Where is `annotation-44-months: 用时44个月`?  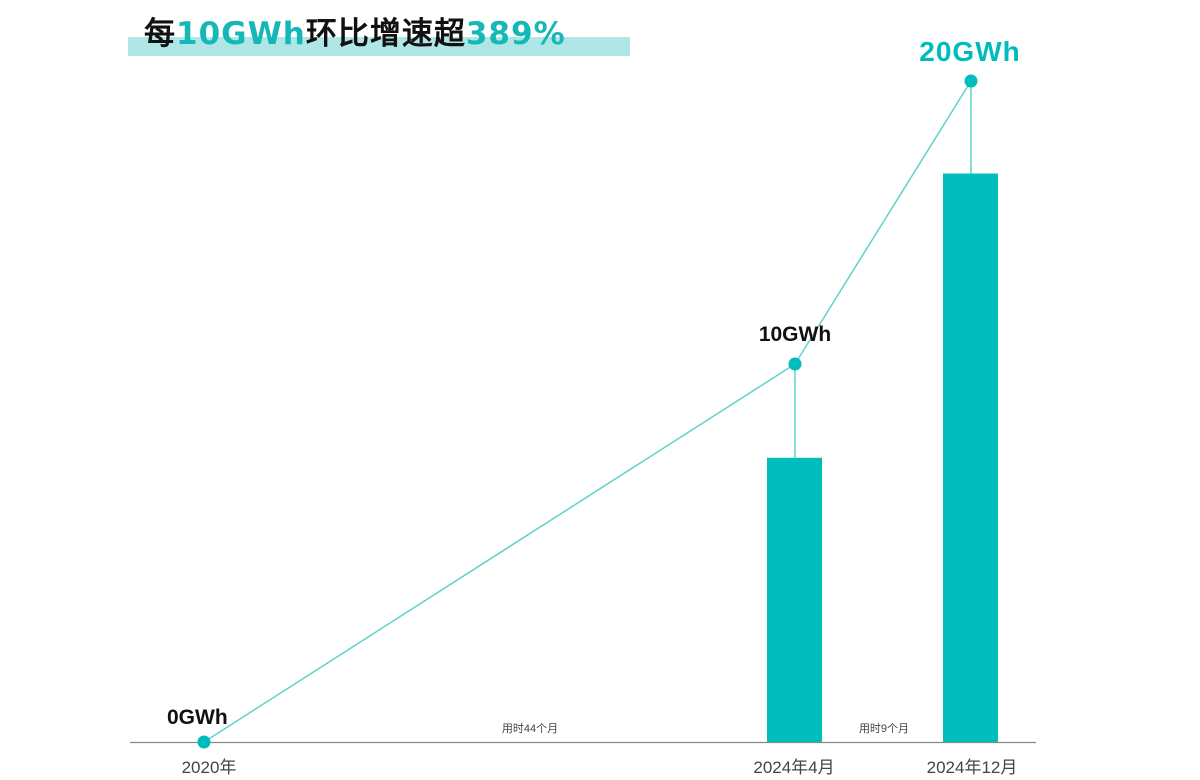 annotation-44-months: 用时44个月 is located at coordinates (530, 728).